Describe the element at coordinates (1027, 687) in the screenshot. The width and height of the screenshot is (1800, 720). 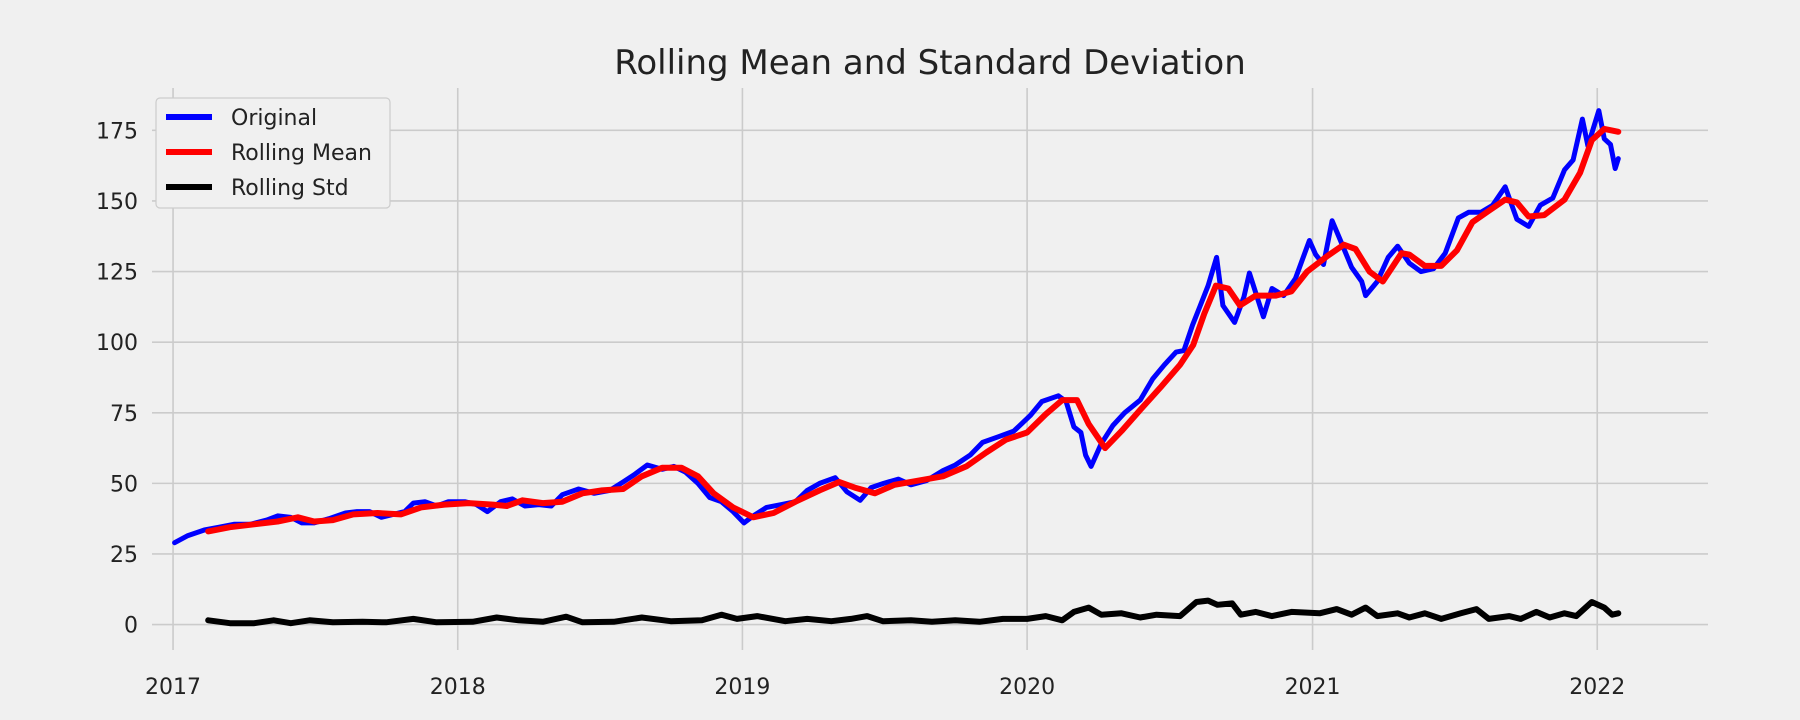
I see `x-tick-label: 2020` at that location.